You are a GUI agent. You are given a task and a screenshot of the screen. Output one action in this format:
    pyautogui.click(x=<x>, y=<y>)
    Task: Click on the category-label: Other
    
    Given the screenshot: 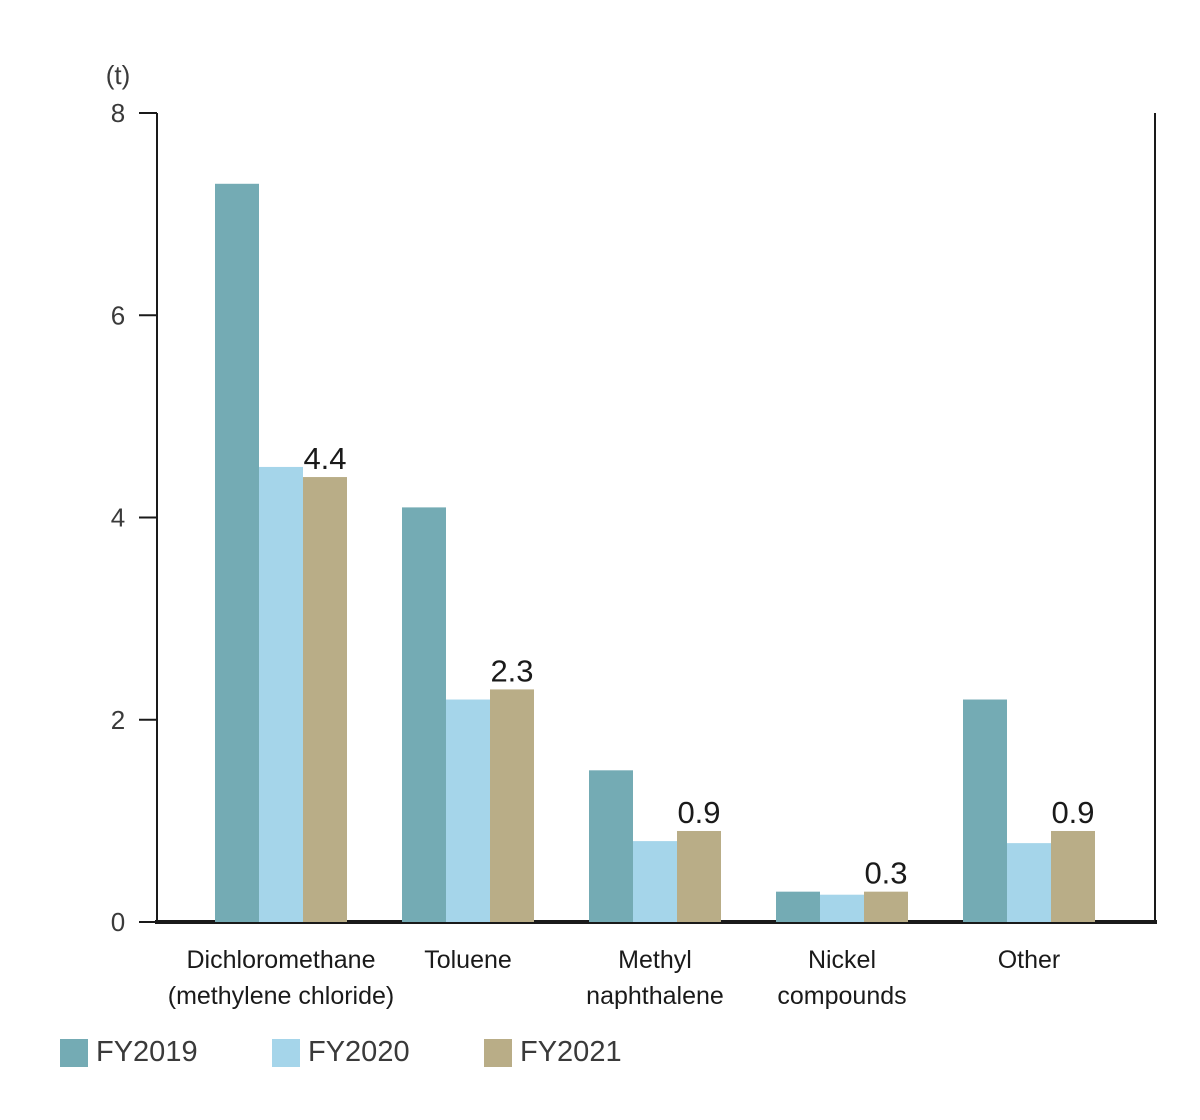 What is the action you would take?
    pyautogui.click(x=1029, y=960)
    